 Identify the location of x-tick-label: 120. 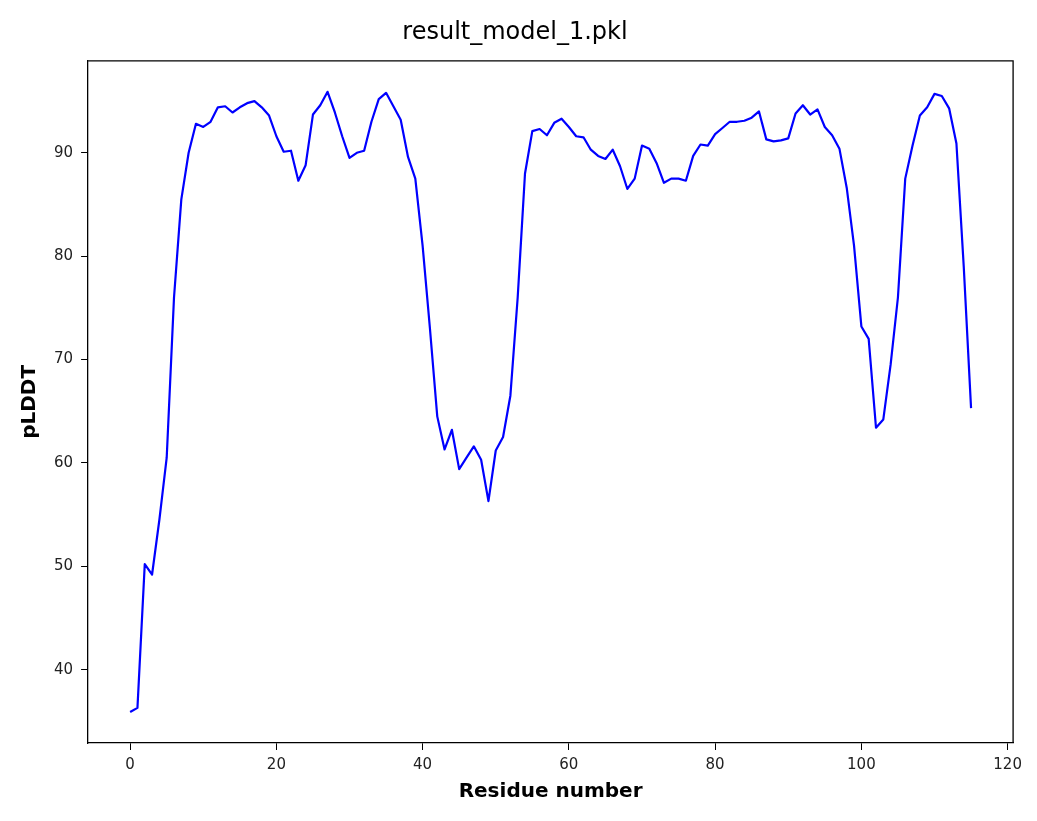
(1007, 763).